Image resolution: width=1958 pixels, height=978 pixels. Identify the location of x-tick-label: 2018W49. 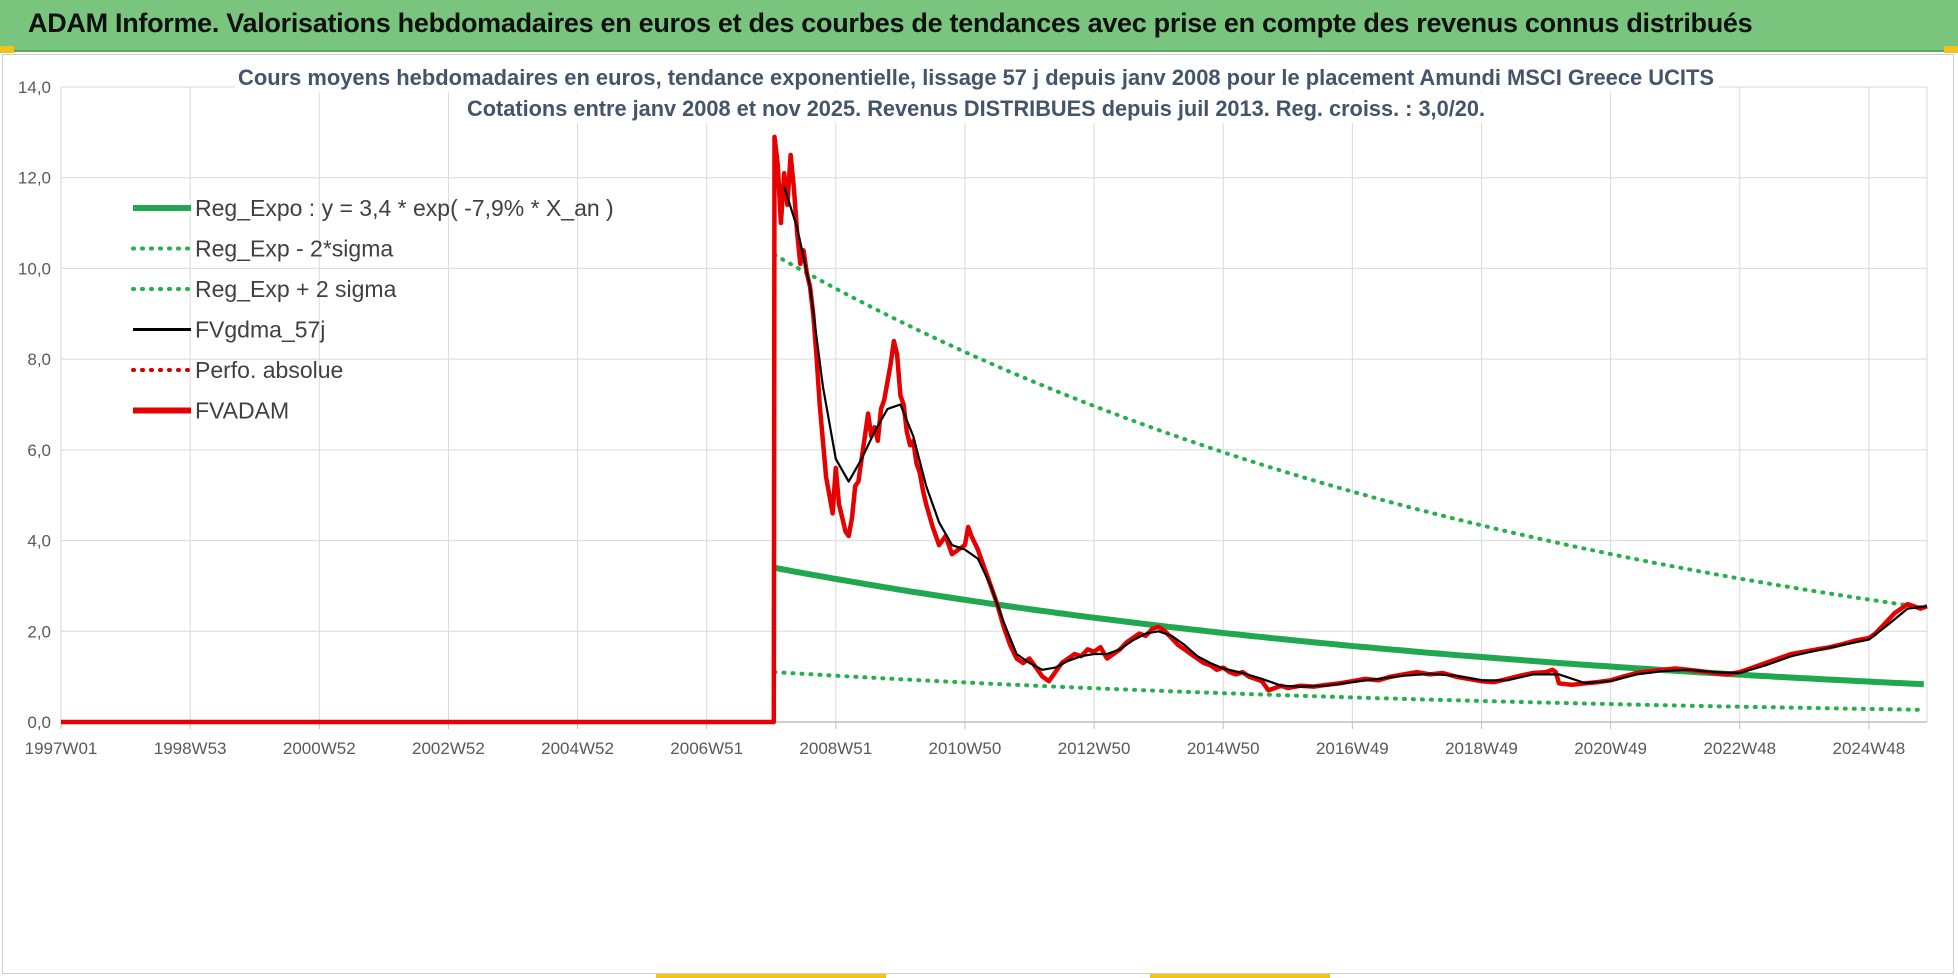
(1481, 748).